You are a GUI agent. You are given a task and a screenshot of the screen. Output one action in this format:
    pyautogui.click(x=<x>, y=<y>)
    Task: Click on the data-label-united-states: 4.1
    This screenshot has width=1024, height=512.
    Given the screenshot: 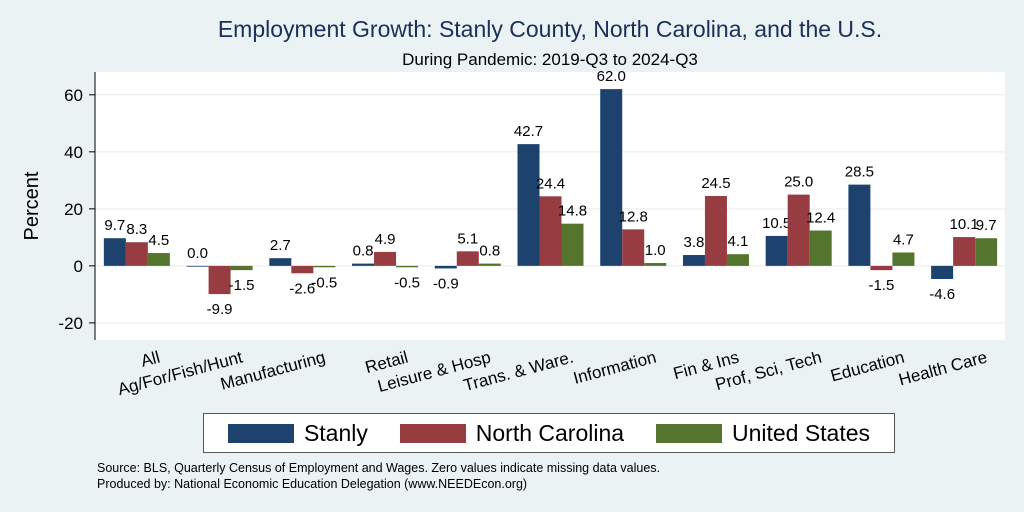 What is the action you would take?
    pyautogui.click(x=738, y=241)
    